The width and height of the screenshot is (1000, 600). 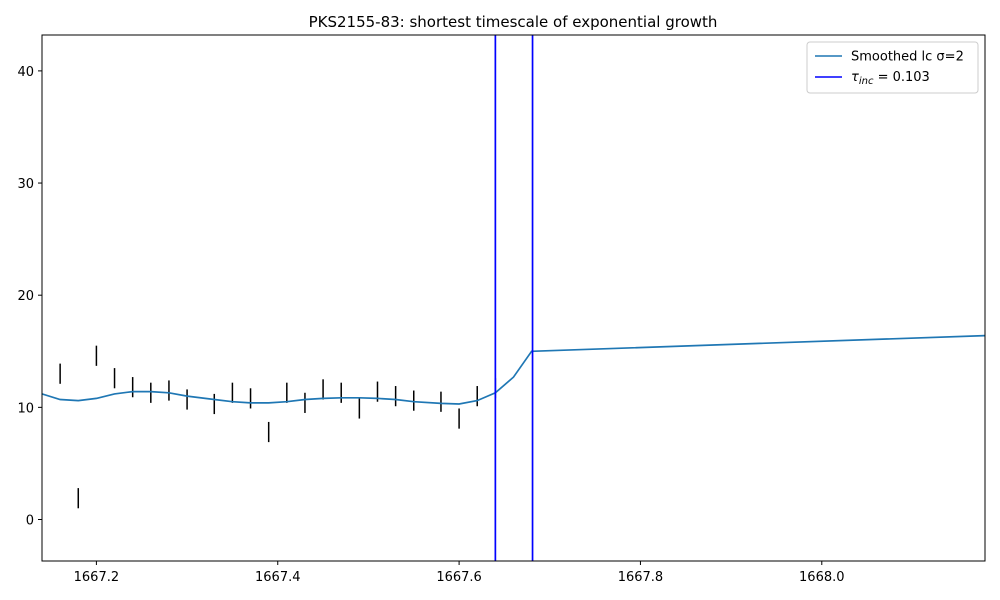 I want to click on y-tick-label: 10, so click(x=25, y=408).